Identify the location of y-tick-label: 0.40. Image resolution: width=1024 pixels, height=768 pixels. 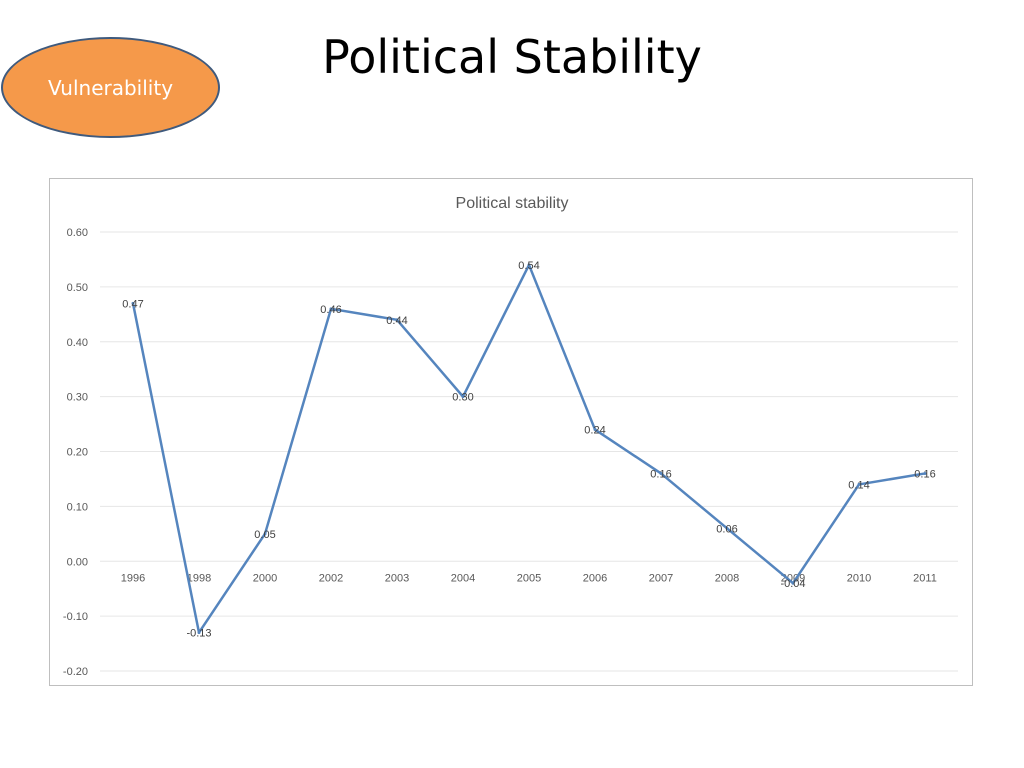
(77, 343).